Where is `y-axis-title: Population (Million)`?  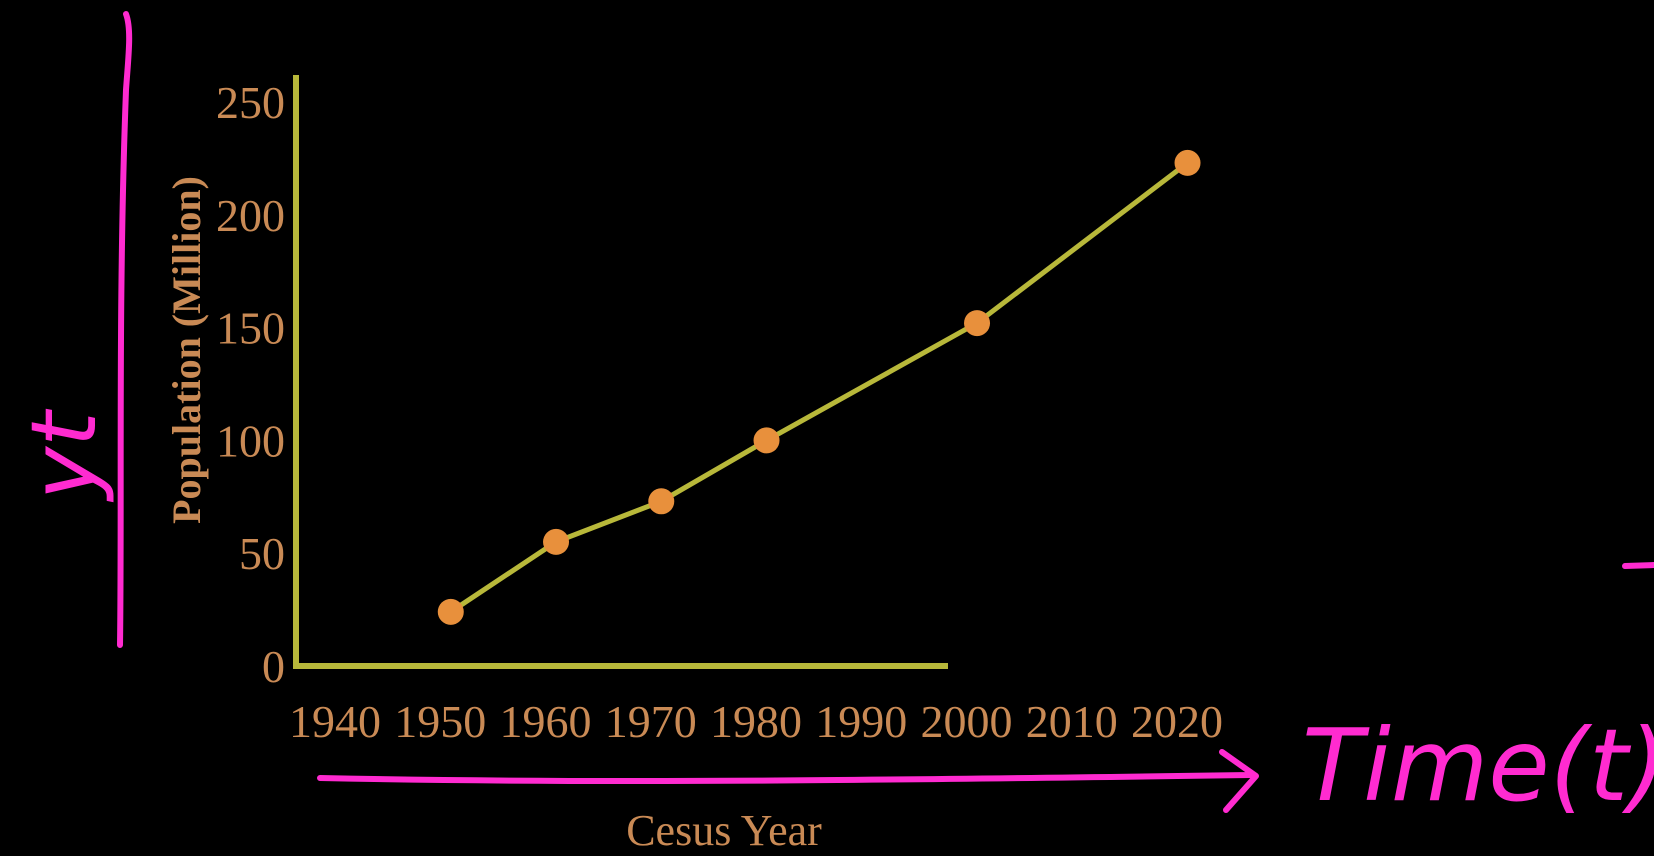 y-axis-title: Population (Million) is located at coordinates (186, 350).